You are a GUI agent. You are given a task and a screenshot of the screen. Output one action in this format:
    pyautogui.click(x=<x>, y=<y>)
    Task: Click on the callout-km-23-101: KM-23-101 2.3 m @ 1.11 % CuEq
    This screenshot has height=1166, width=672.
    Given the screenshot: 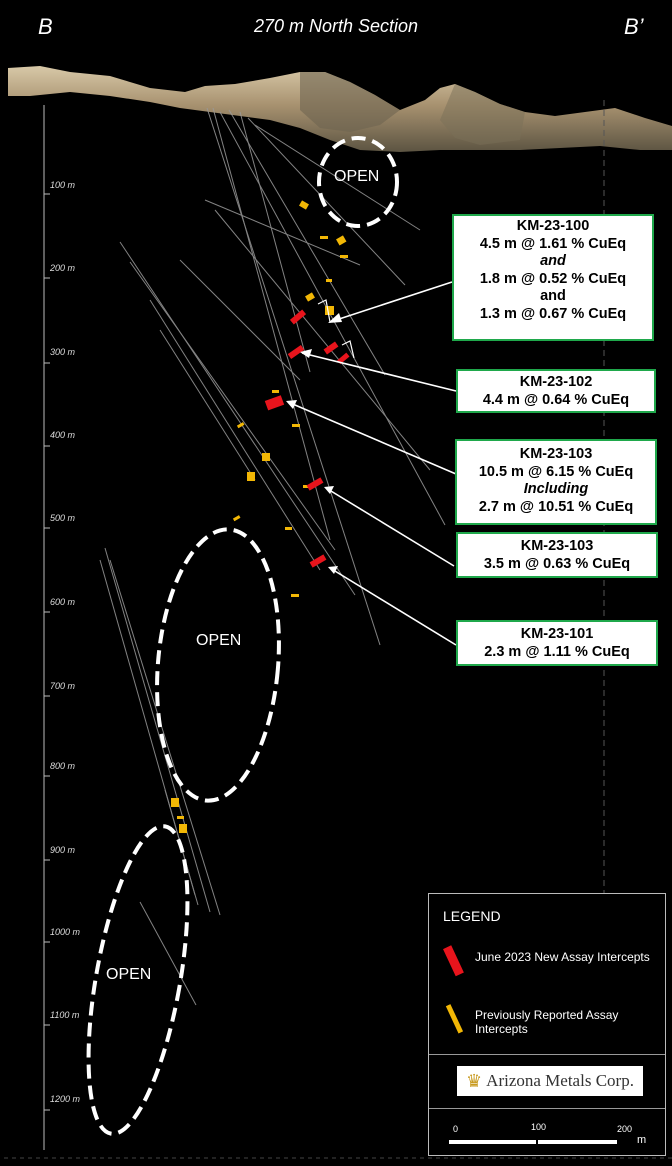 What is the action you would take?
    pyautogui.click(x=557, y=643)
    